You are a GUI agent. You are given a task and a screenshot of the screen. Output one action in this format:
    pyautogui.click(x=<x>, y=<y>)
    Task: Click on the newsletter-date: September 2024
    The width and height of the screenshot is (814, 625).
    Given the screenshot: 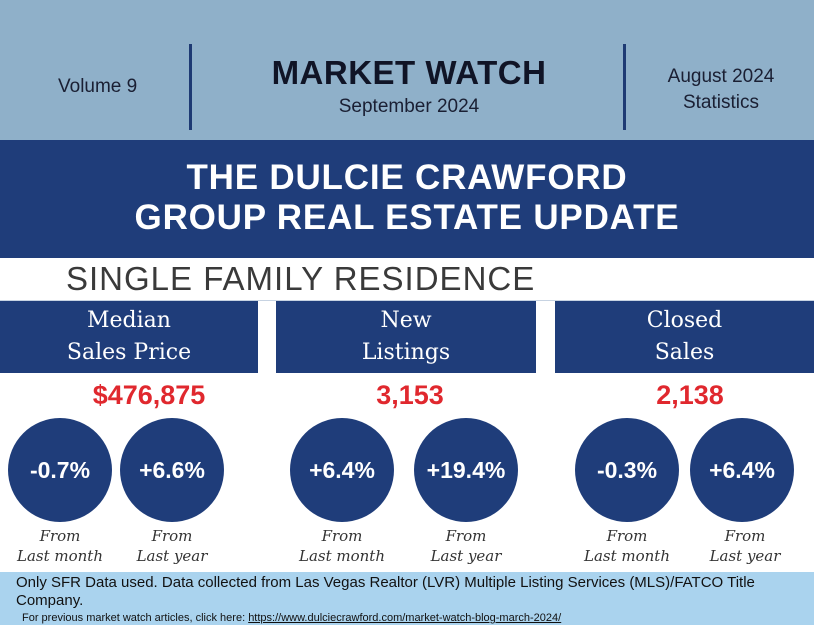 What is the action you would take?
    pyautogui.click(x=409, y=106)
    